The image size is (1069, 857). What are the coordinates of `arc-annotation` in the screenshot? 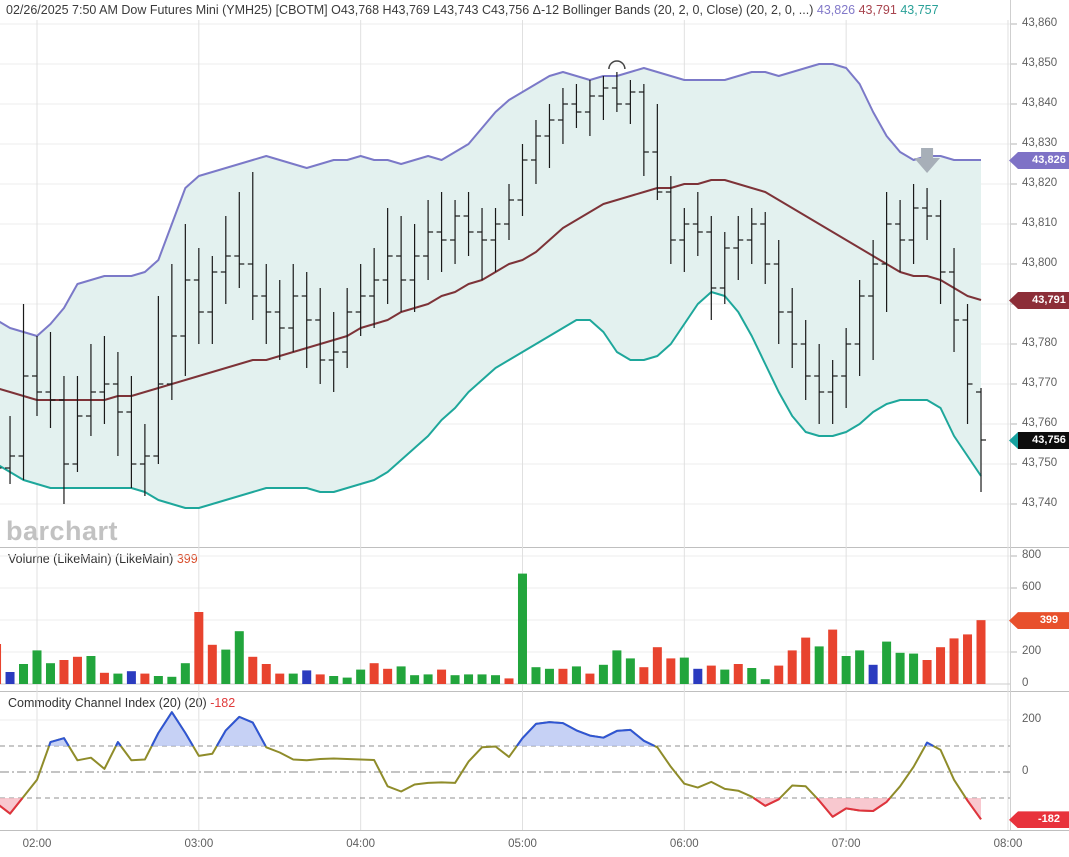 It's located at (617, 65).